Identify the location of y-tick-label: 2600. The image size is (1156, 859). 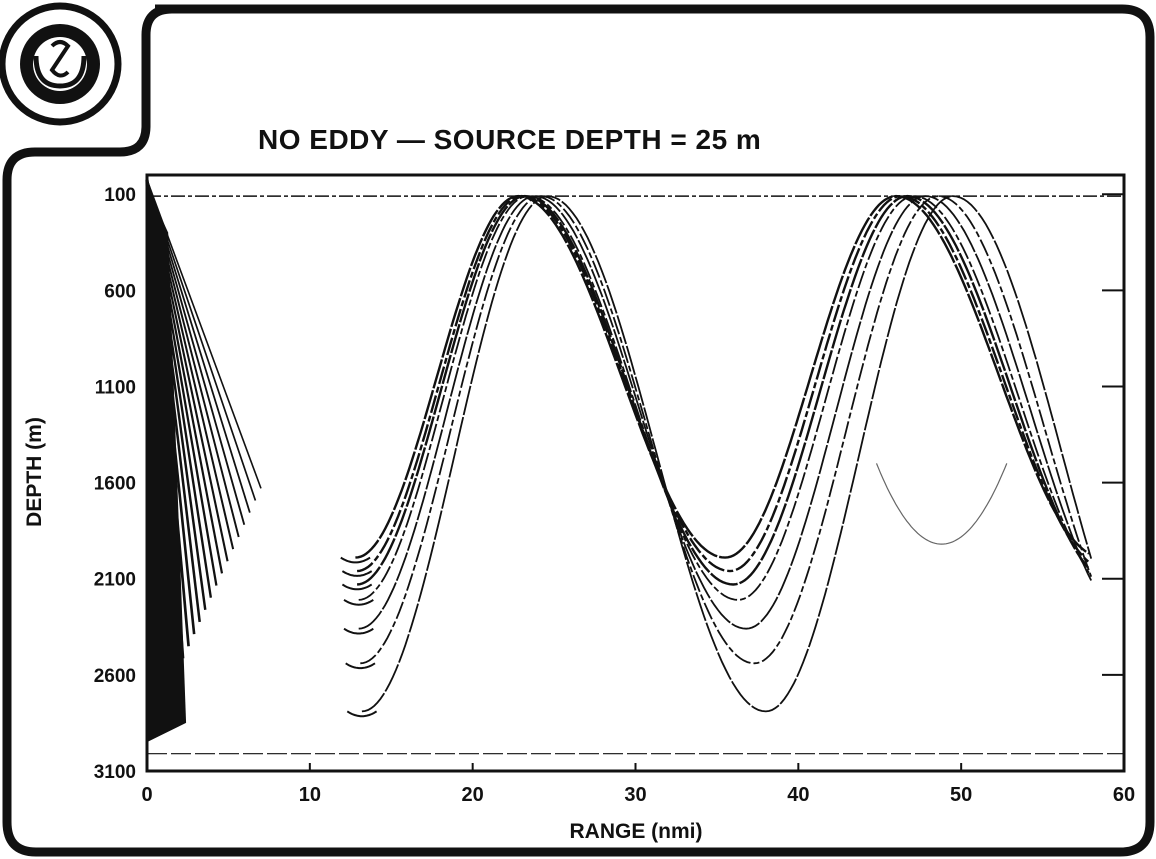
(115, 676).